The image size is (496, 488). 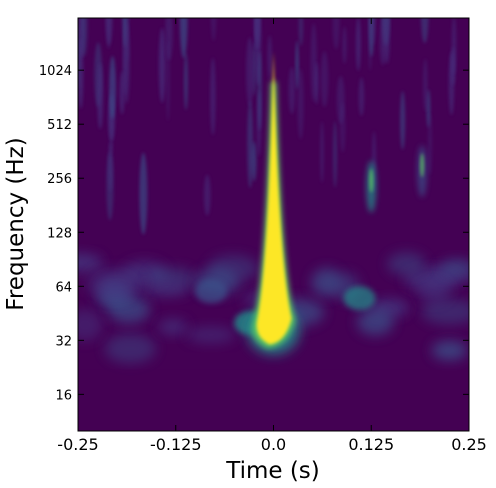 I want to click on x-tick-label: 0.25, so click(x=469, y=444).